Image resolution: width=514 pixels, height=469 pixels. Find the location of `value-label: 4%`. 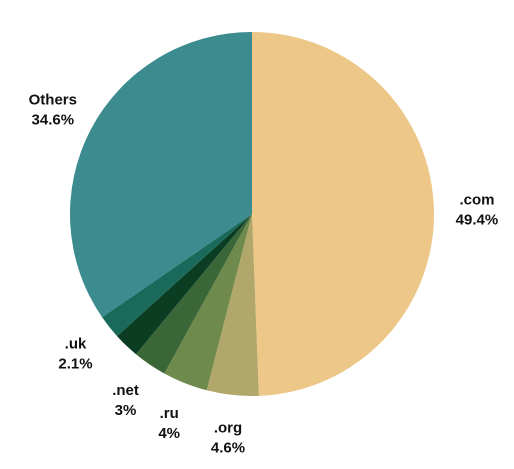

value-label: 4% is located at coordinates (169, 433).